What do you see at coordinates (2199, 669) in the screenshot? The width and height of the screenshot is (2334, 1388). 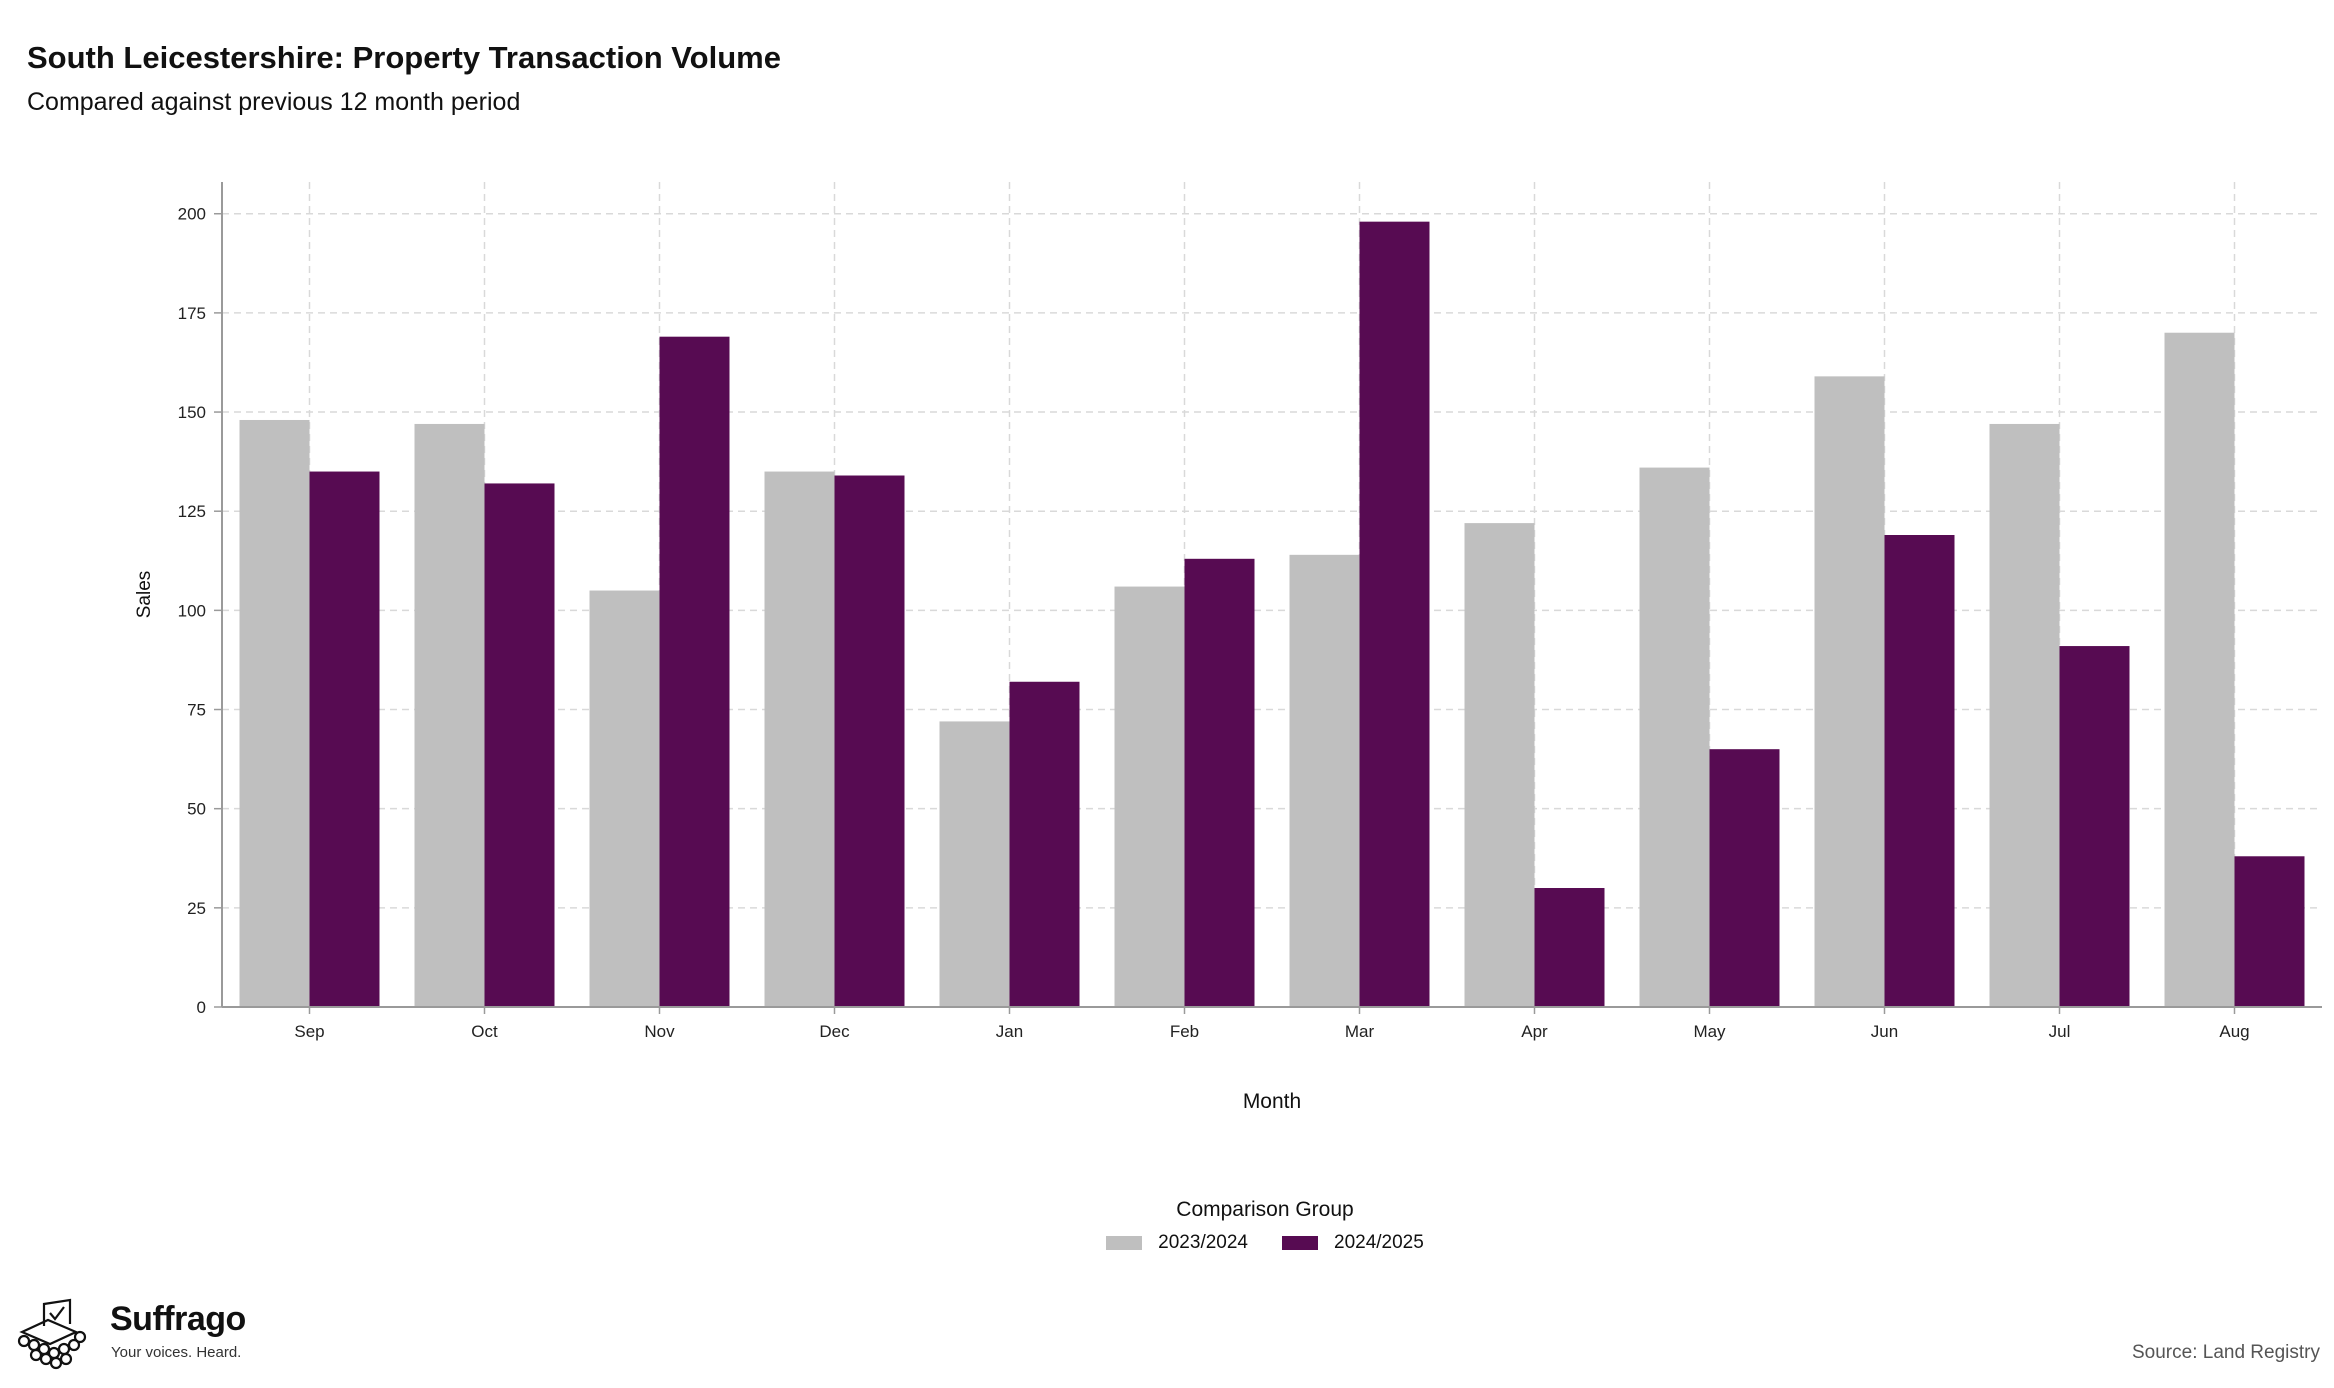 I see `bar-2023-2024-aug` at bounding box center [2199, 669].